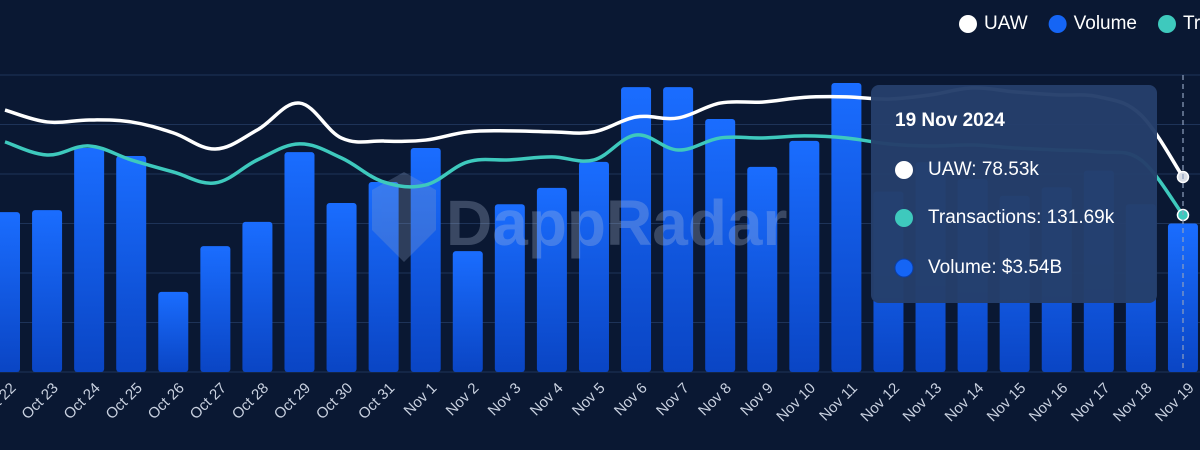 The width and height of the screenshot is (1200, 450). I want to click on legend-label: UAW, so click(1006, 23).